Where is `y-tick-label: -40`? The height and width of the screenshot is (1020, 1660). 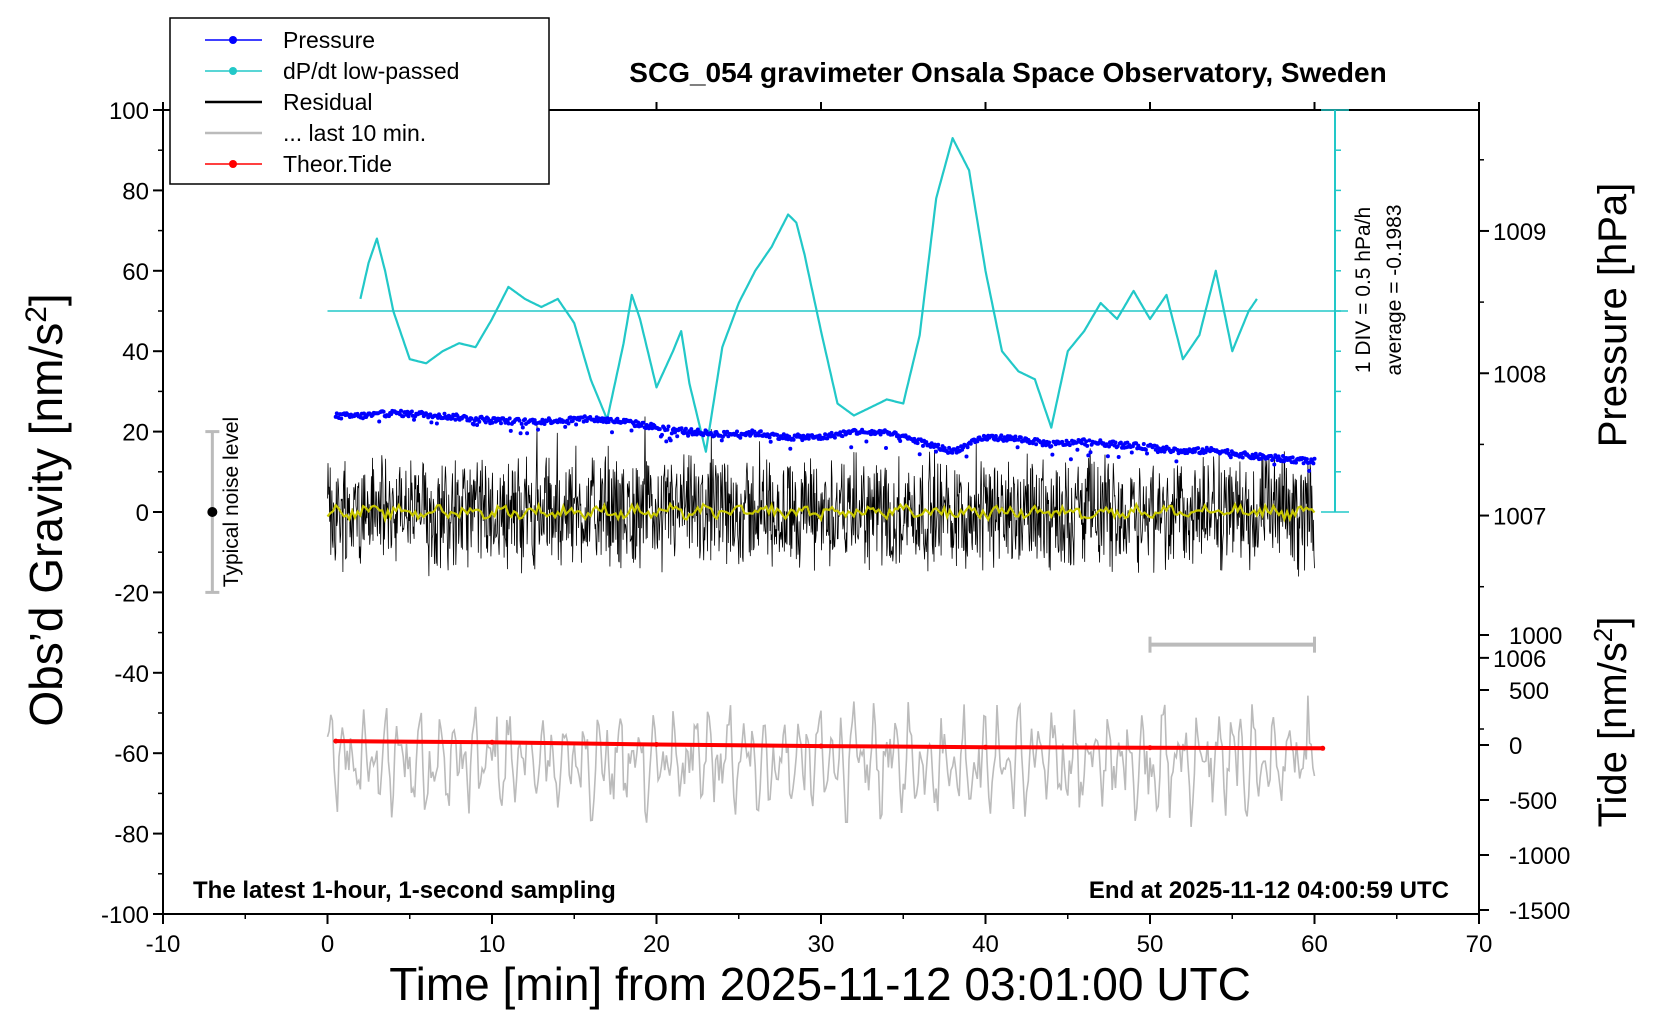
y-tick-label: -40 is located at coordinates (131, 674).